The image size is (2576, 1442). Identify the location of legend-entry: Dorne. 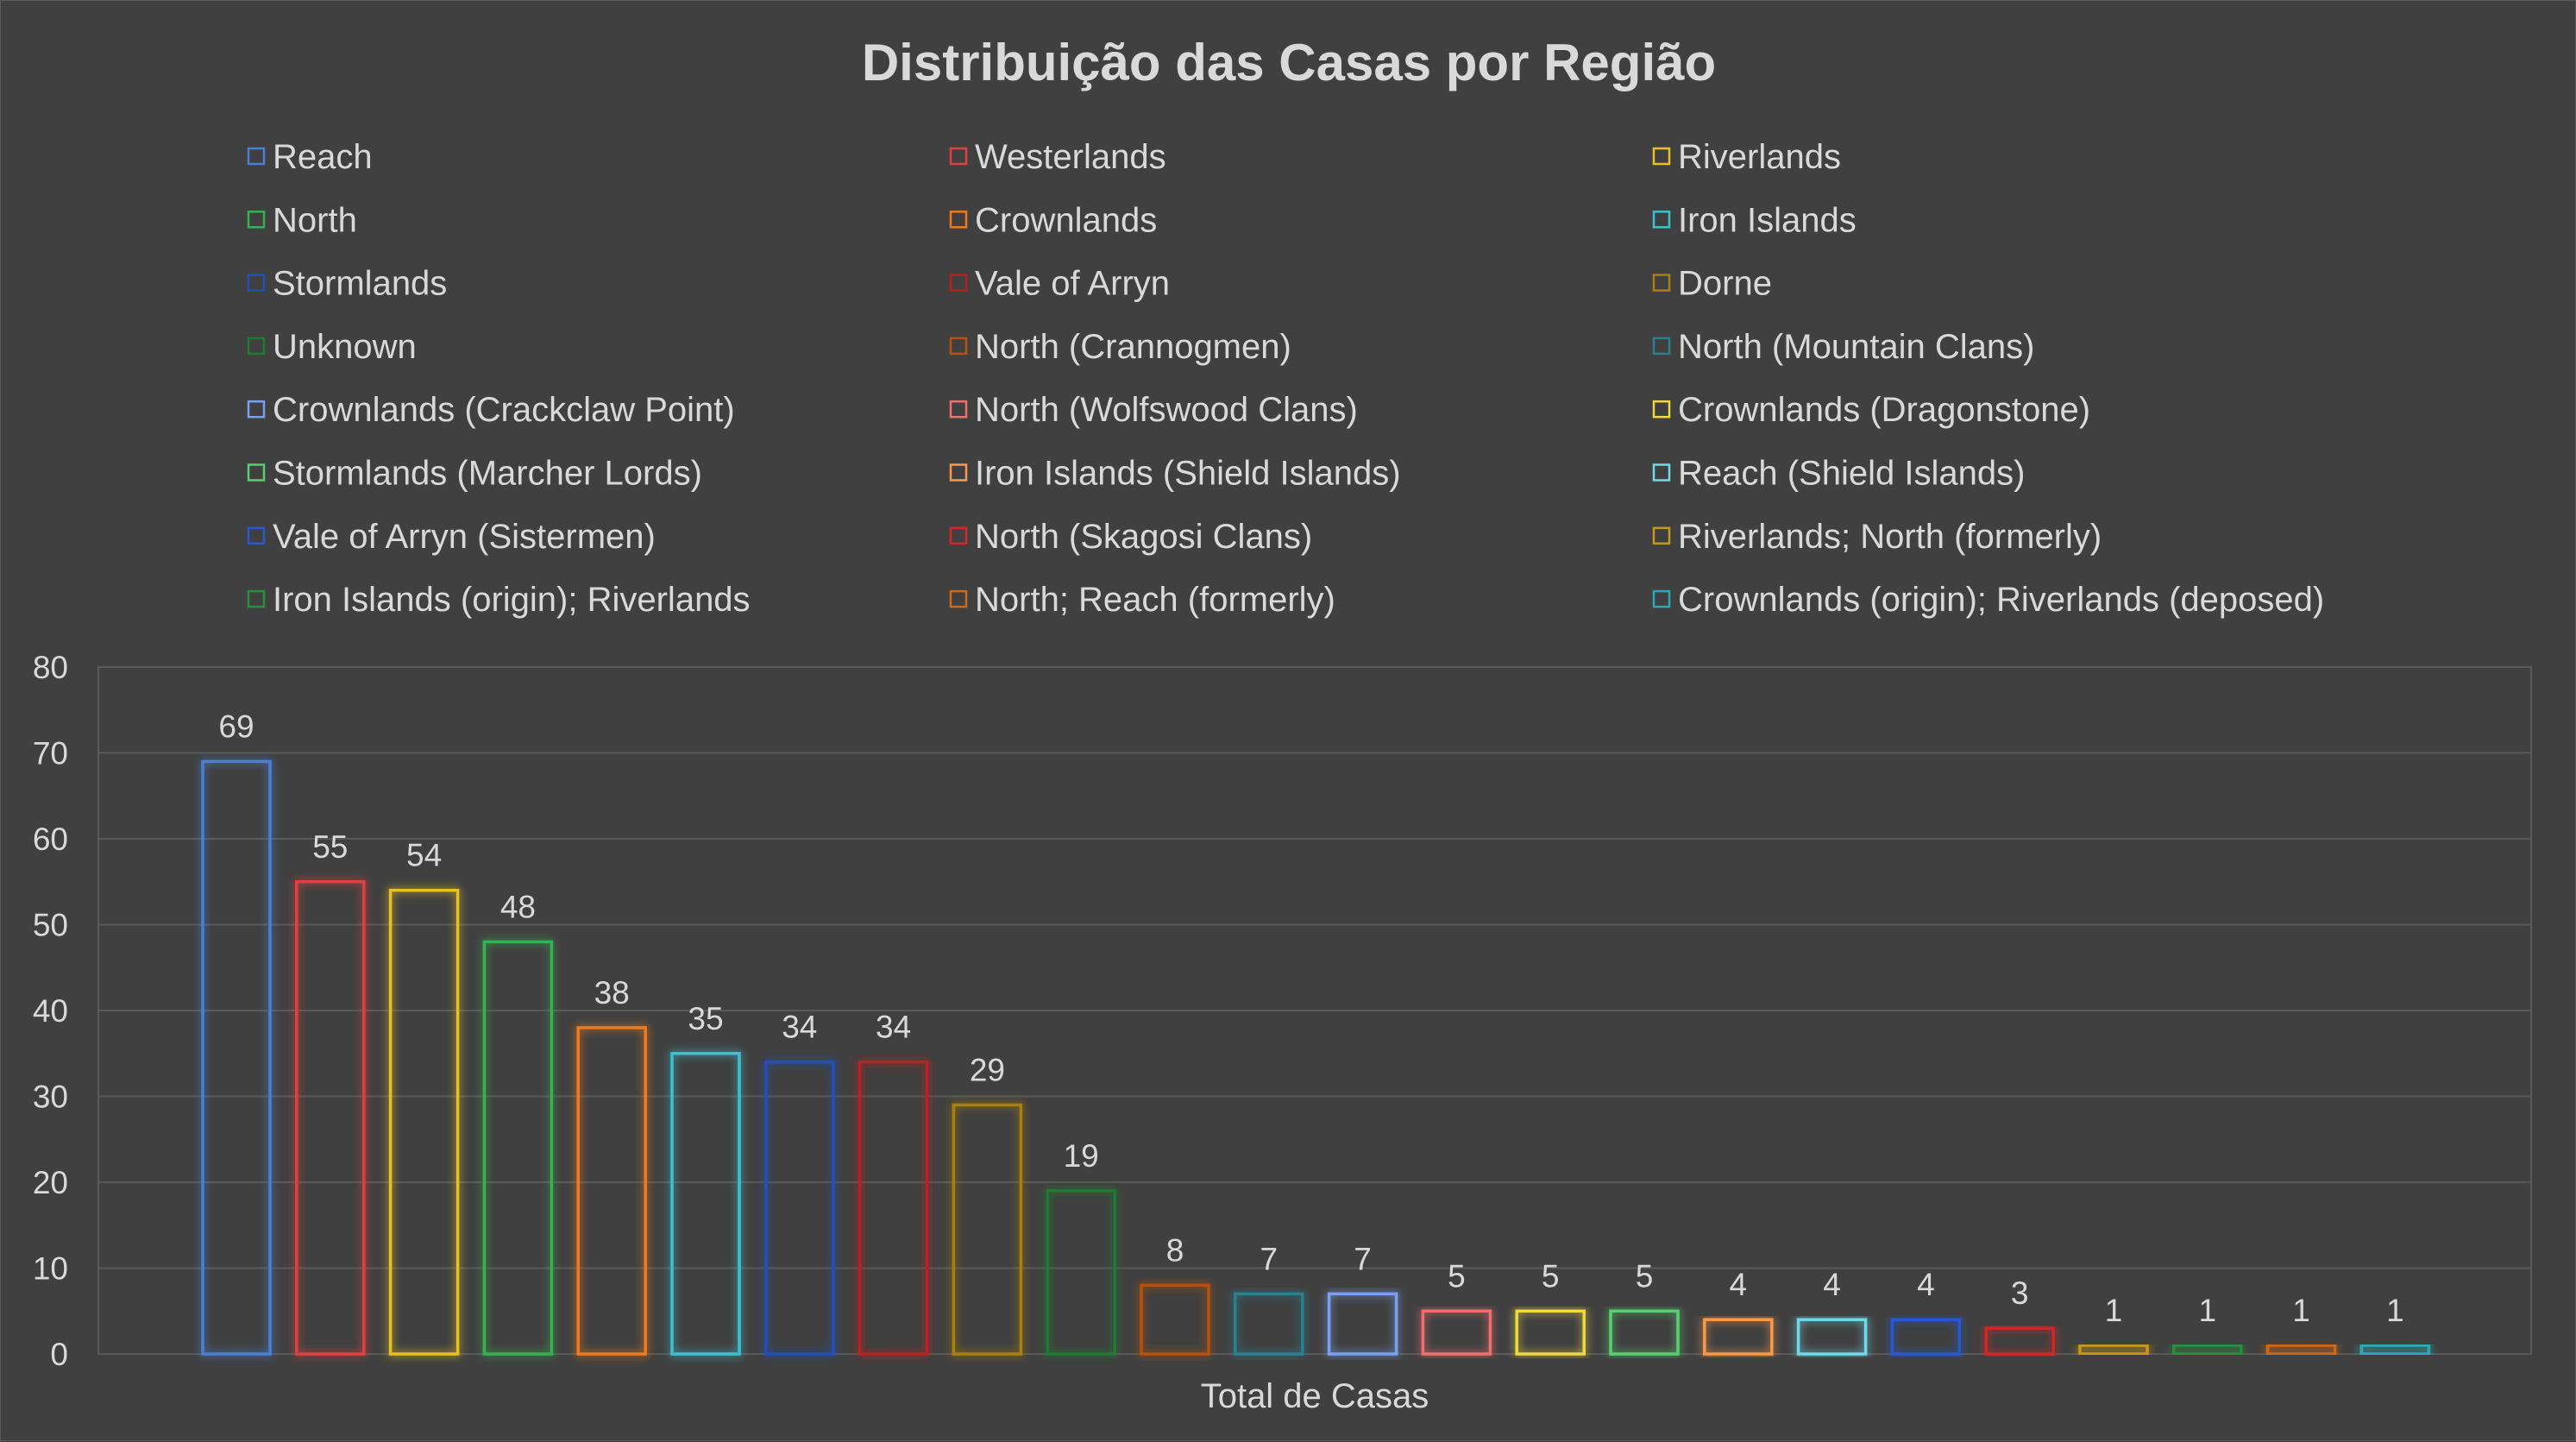
(1725, 284).